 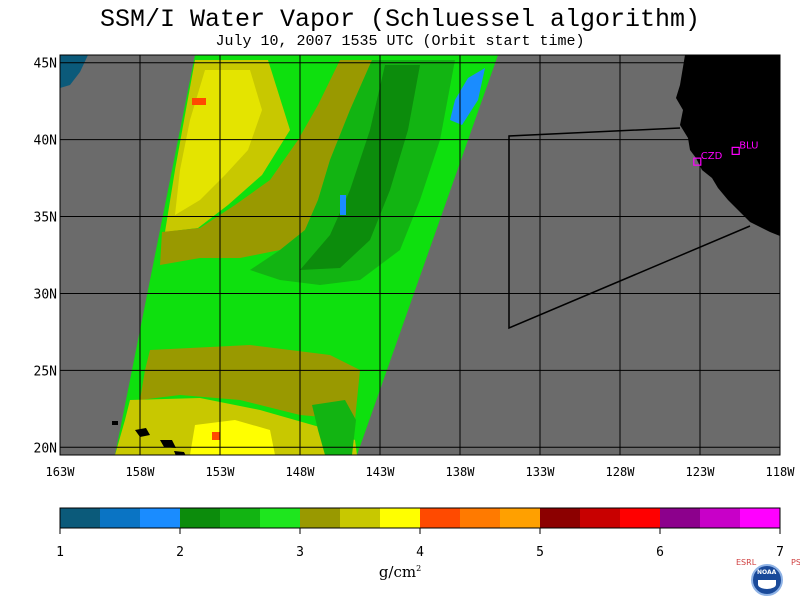 I want to click on noaa-logo-text: NOAA, so click(x=767, y=572).